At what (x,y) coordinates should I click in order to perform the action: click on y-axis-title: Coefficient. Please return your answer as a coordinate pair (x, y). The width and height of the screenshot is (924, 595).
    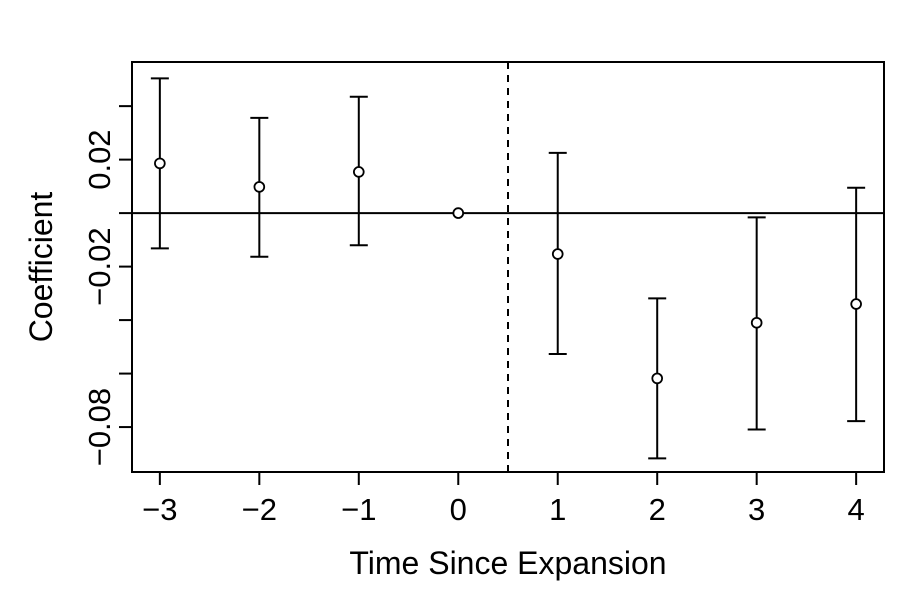
    Looking at the image, I should click on (41, 267).